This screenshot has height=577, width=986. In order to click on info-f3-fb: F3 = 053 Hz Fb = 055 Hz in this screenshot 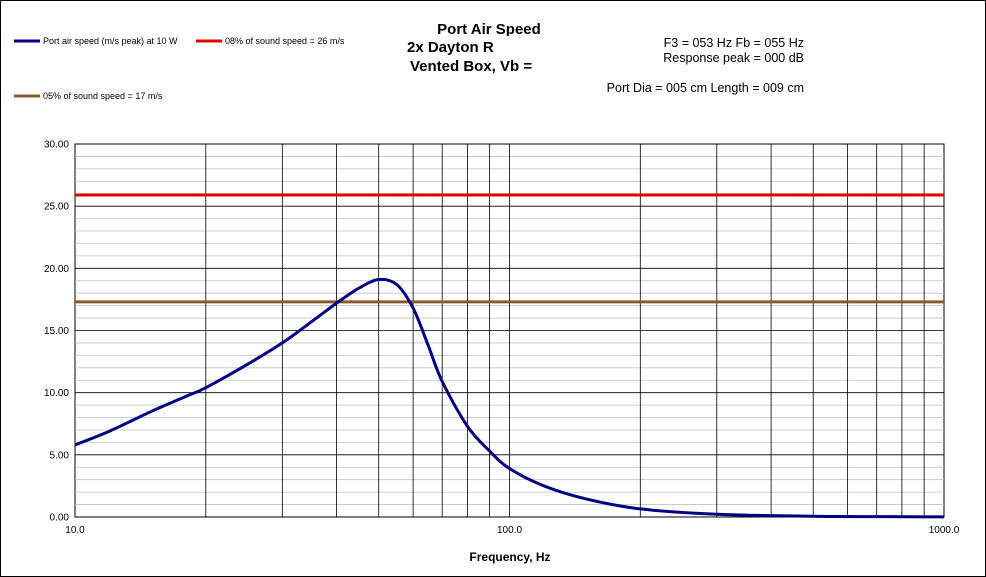, I will do `click(734, 43)`.